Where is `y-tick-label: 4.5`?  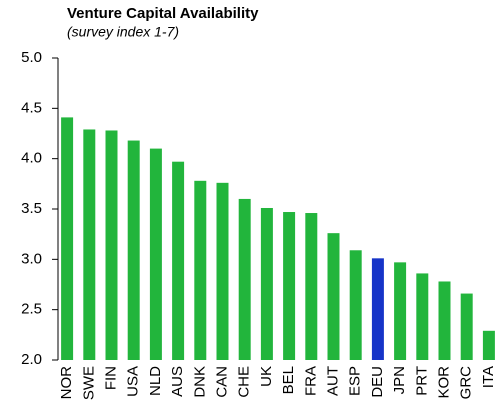 y-tick-label: 4.5 is located at coordinates (31, 107).